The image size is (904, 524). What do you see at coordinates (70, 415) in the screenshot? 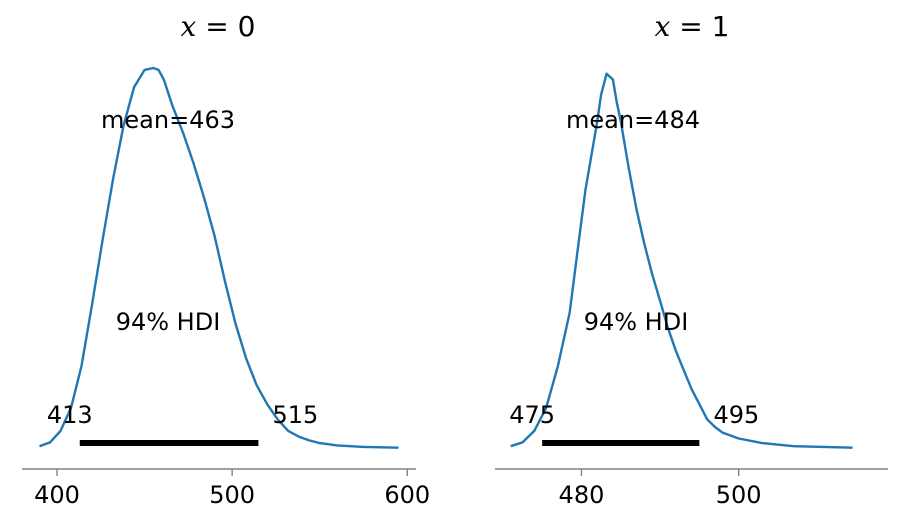
I see `hdi-lower-label: 413` at bounding box center [70, 415].